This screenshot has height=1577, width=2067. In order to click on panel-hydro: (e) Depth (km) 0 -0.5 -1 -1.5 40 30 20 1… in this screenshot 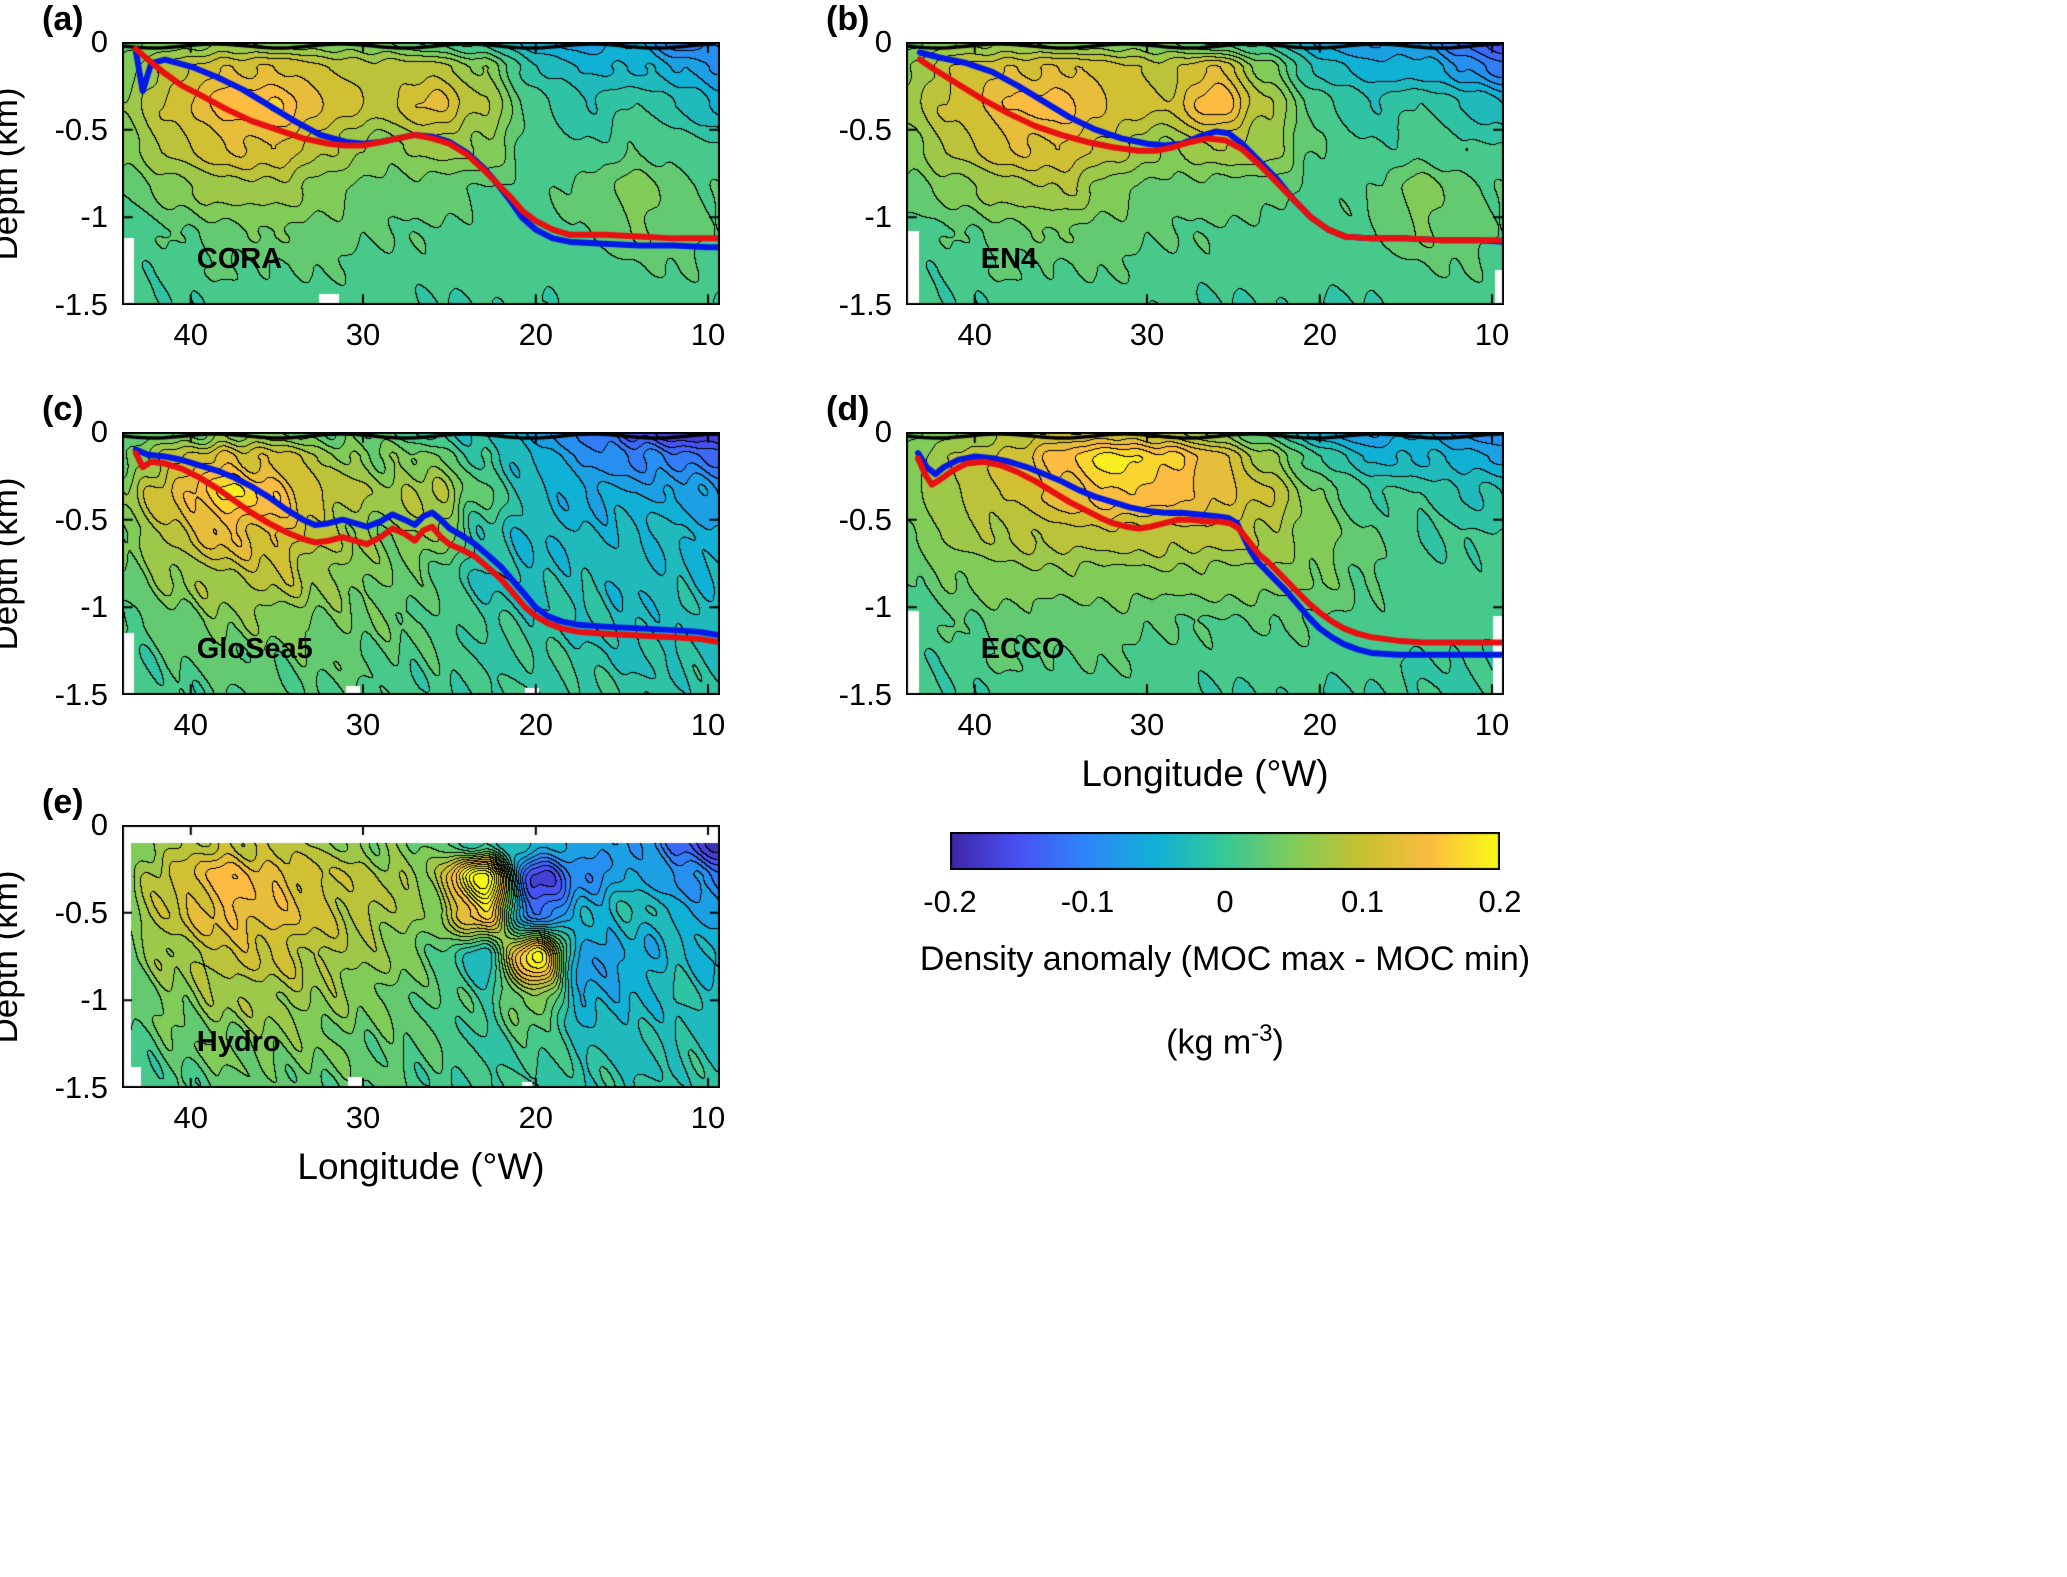, I will do `click(362, 985)`.